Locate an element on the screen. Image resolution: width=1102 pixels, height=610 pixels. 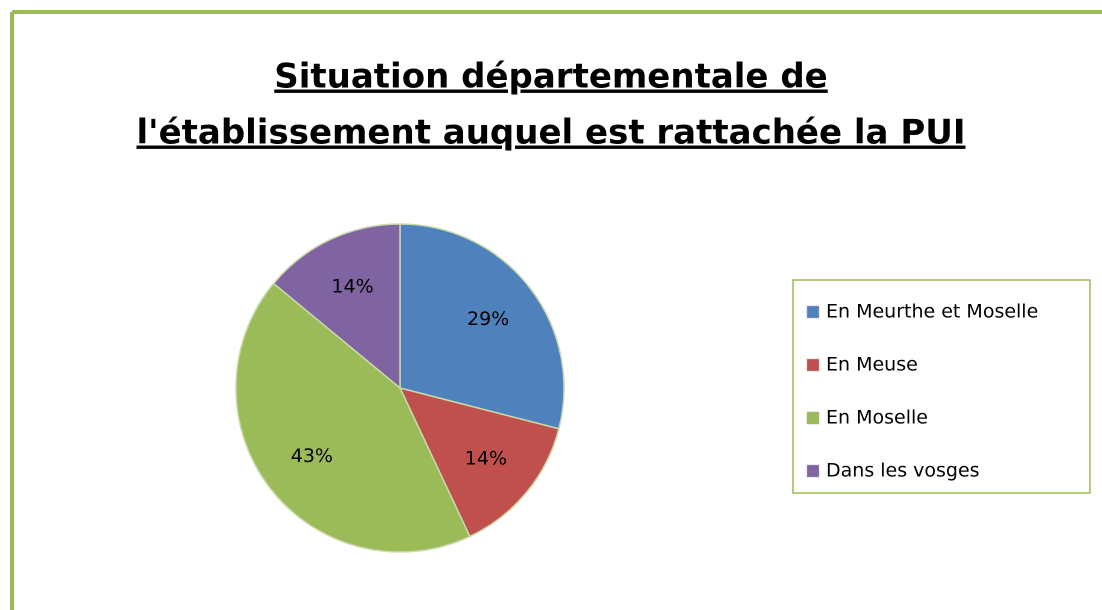
chart-title: Situation départementale de is located at coordinates (550, 77).